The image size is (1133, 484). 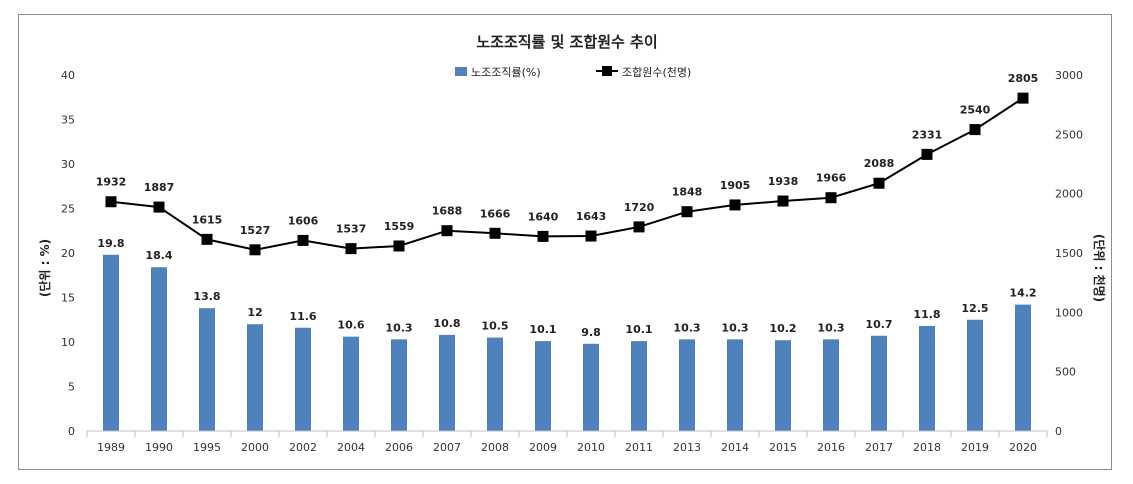 What do you see at coordinates (302, 316) in the screenshot?
I see `bar-value-label: 11.6` at bounding box center [302, 316].